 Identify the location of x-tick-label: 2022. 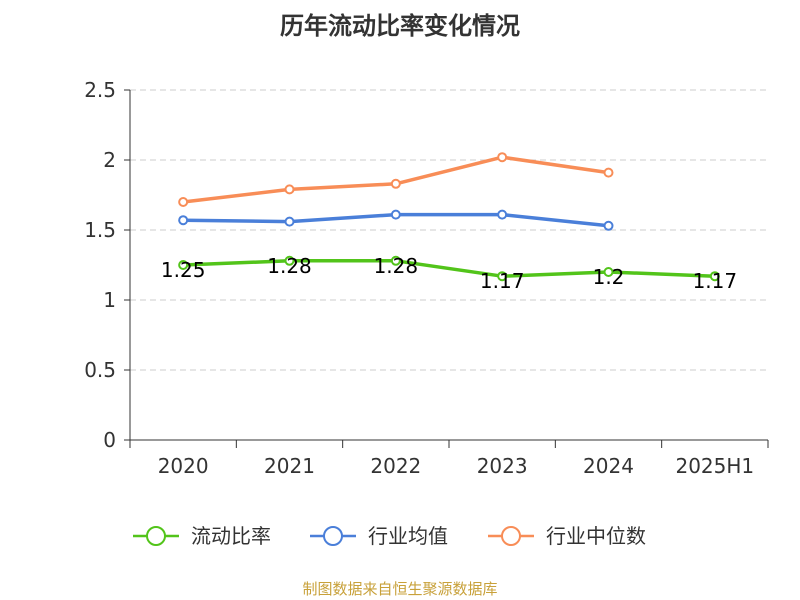
(395, 466).